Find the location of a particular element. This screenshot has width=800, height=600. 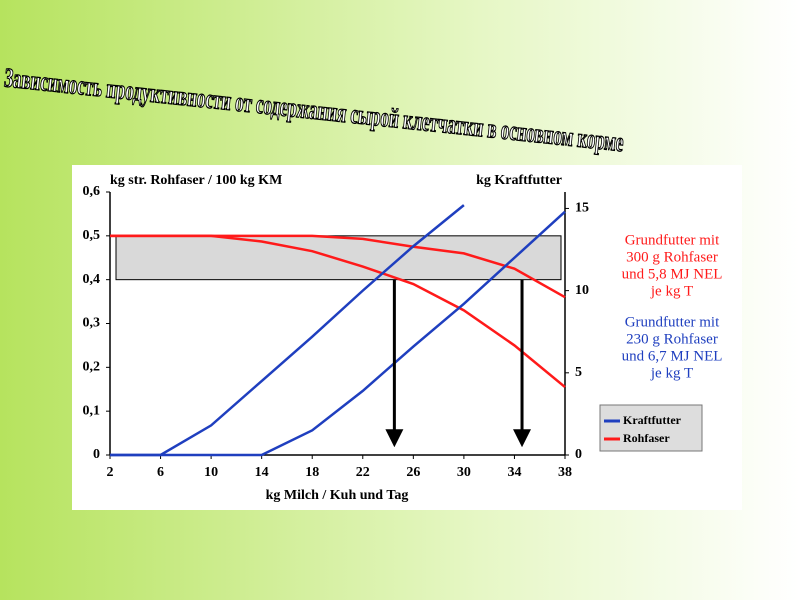

annotation: 230 g Rohfaser is located at coordinates (672, 339).